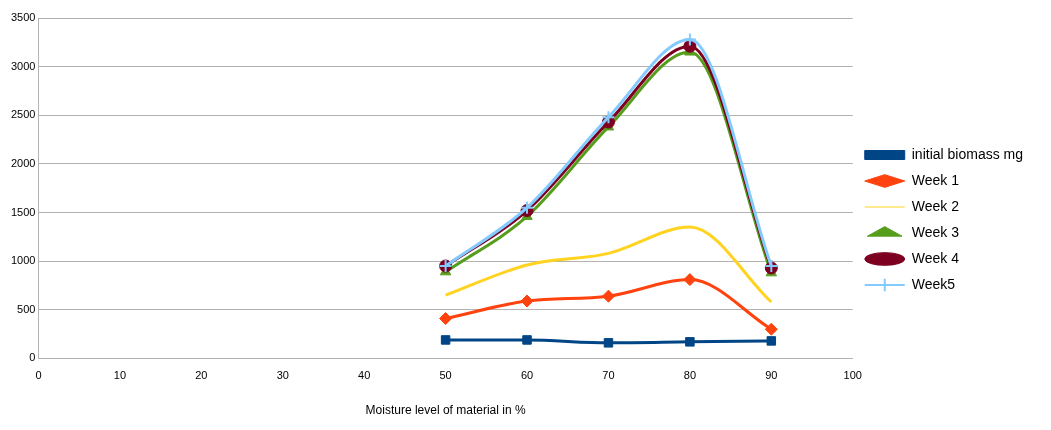 The image size is (1051, 430). Describe the element at coordinates (935, 205) in the screenshot. I see `legend-label: Week 2` at that location.